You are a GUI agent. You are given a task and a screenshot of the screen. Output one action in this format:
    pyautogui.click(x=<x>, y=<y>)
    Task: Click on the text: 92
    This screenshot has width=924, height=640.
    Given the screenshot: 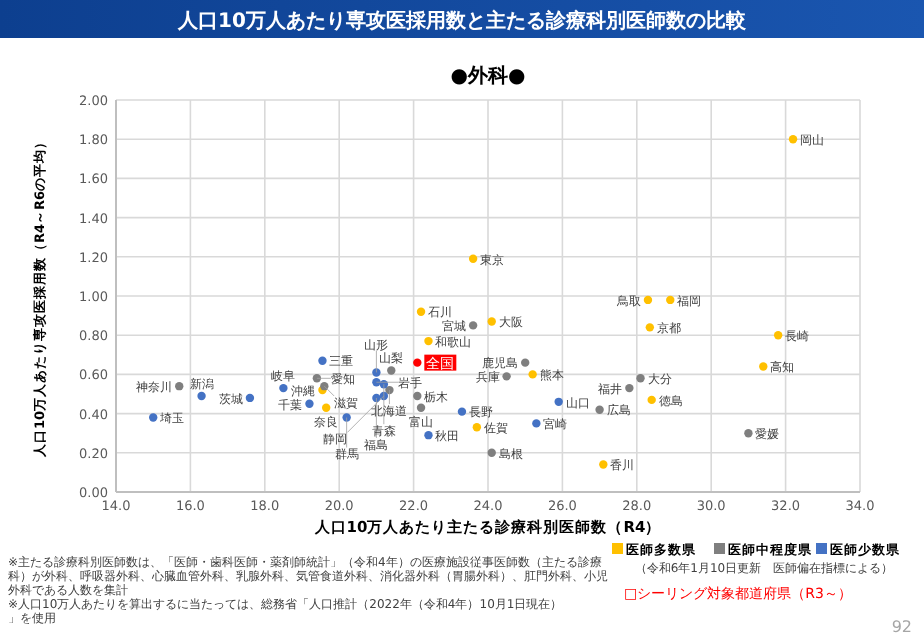 What is the action you would take?
    pyautogui.click(x=901, y=627)
    